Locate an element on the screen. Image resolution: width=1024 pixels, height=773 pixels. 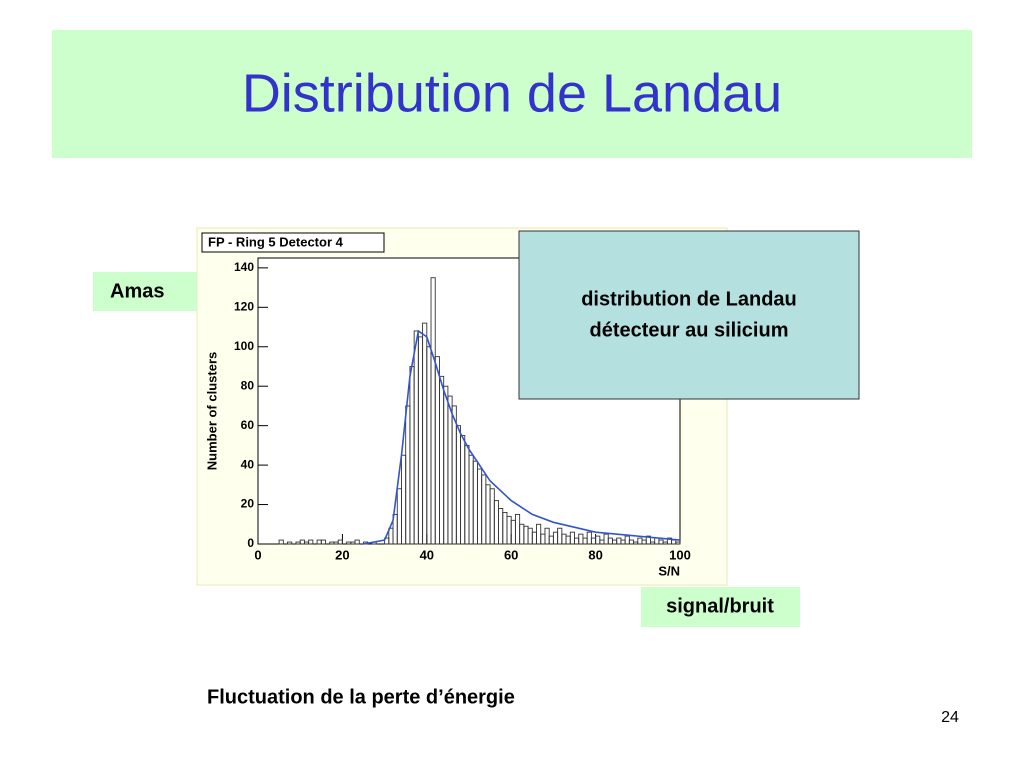
title-box is located at coordinates (512, 94).